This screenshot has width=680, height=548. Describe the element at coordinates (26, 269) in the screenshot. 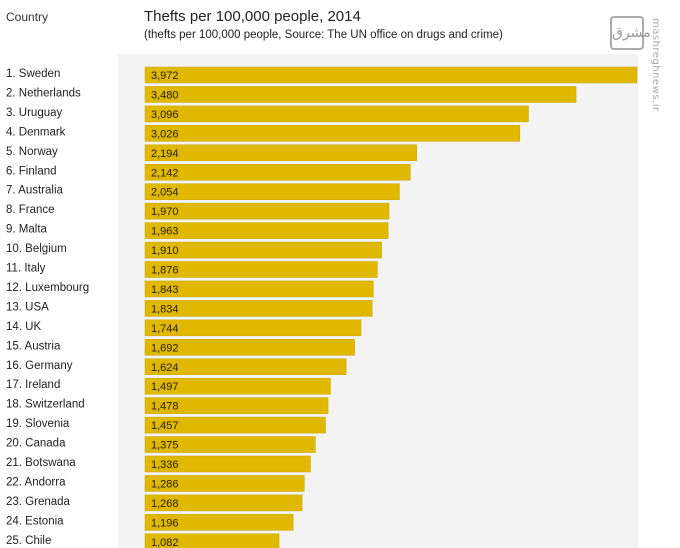

I see `category-label: 11. Italy` at that location.